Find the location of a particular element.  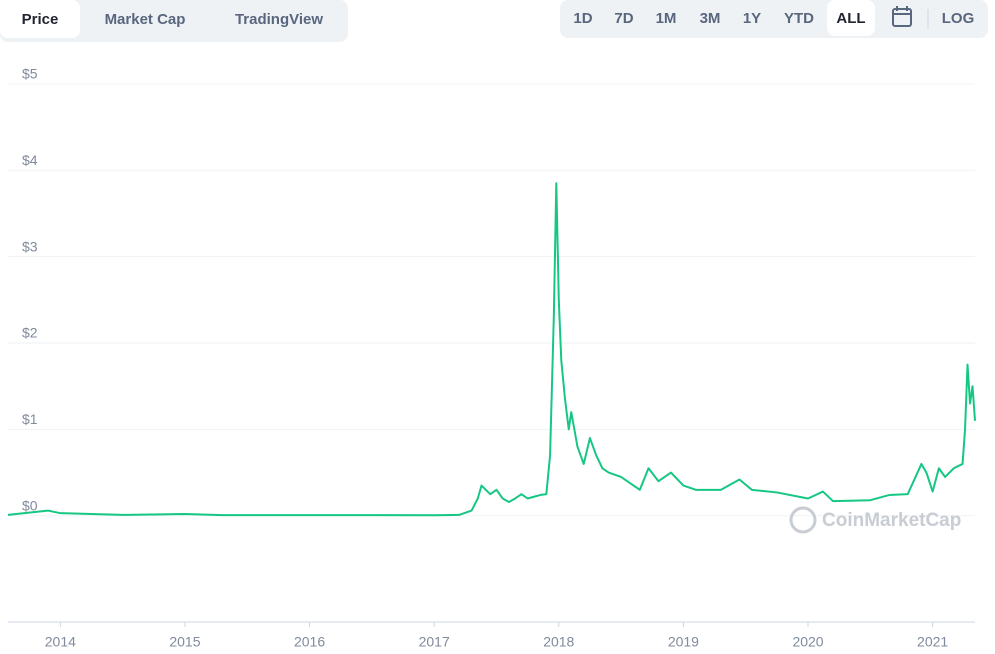

x-tick-label: 2018 is located at coordinates (558, 642).